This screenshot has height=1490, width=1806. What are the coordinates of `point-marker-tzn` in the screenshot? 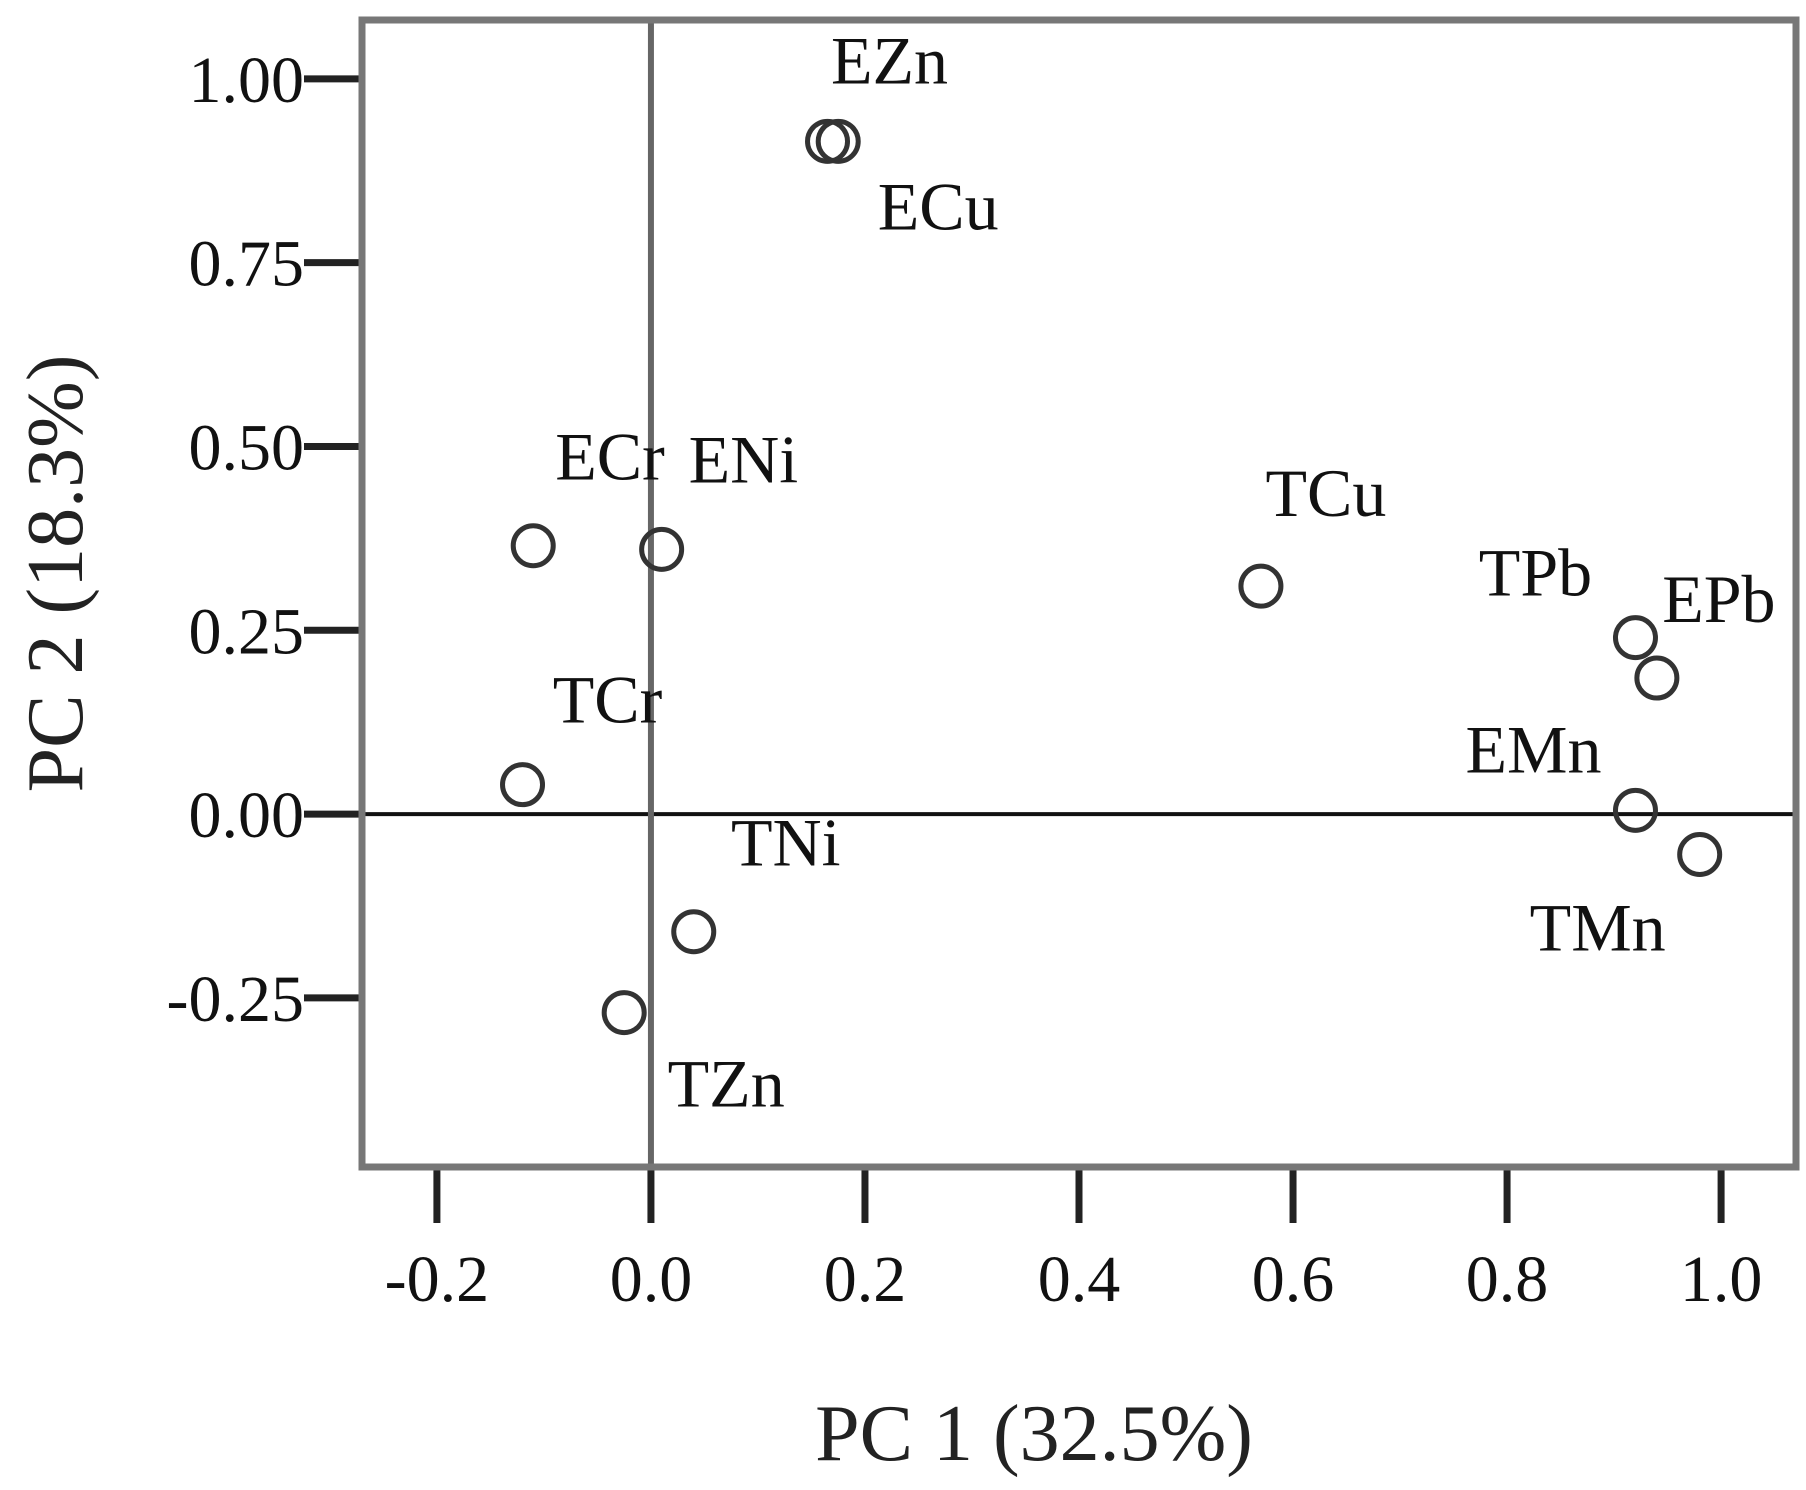 It's located at (624, 1013).